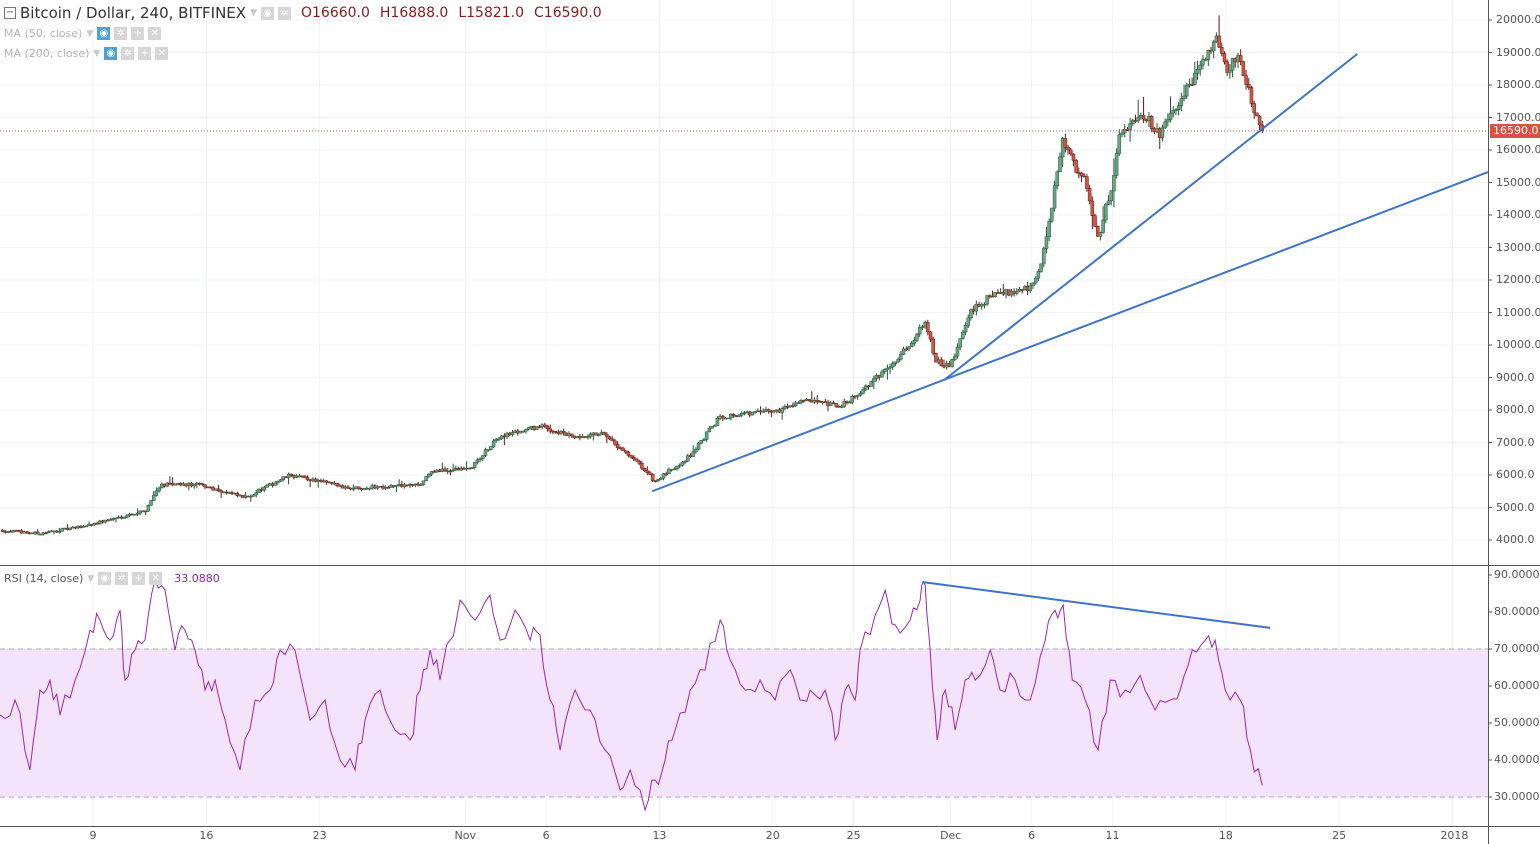  Describe the element at coordinates (1518, 117) in the screenshot. I see `price-axis-label: 17000.0` at that location.